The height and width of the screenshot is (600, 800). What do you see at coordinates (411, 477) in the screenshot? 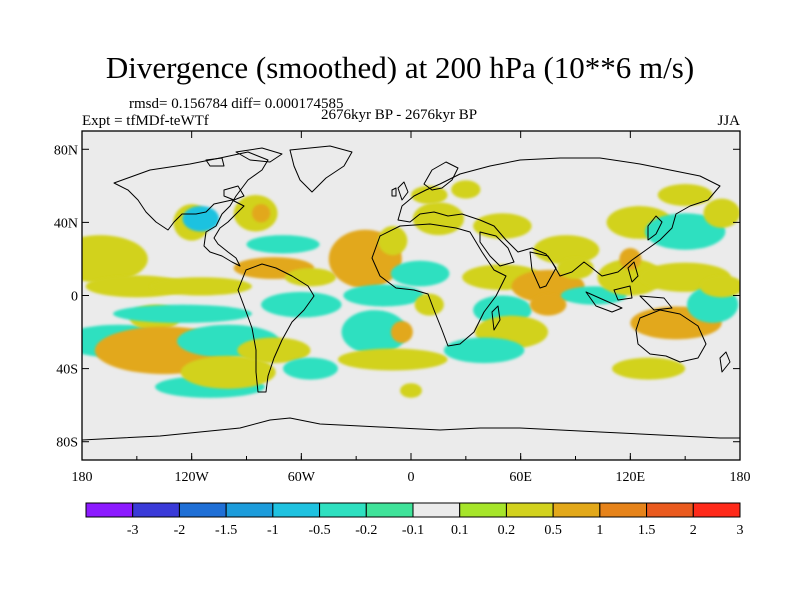
I see `x-tick-label: 0` at bounding box center [411, 477].